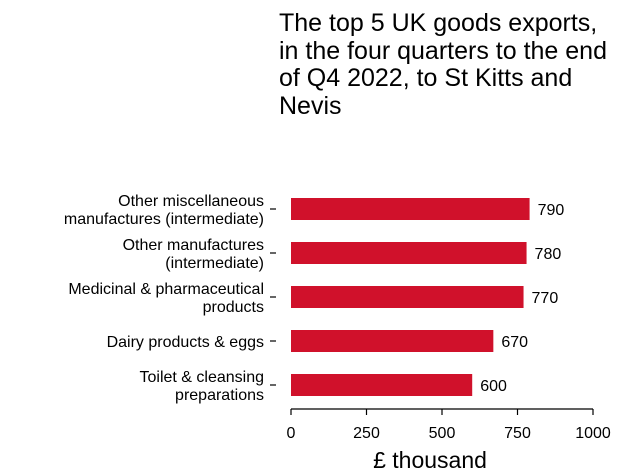 Image resolution: width=619 pixels, height=474 pixels. What do you see at coordinates (593, 433) in the screenshot?
I see `x-tick-label-4: 1000` at bounding box center [593, 433].